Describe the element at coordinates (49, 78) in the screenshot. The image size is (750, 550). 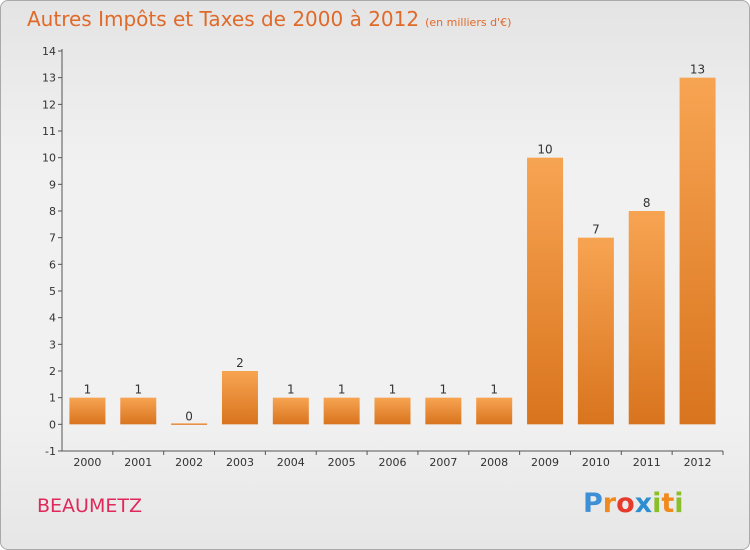
I see `y-tick-label: 13` at that location.